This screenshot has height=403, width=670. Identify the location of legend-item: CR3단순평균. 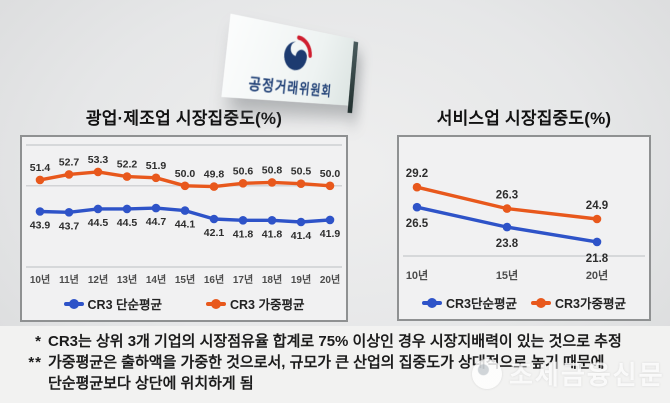
(469, 302).